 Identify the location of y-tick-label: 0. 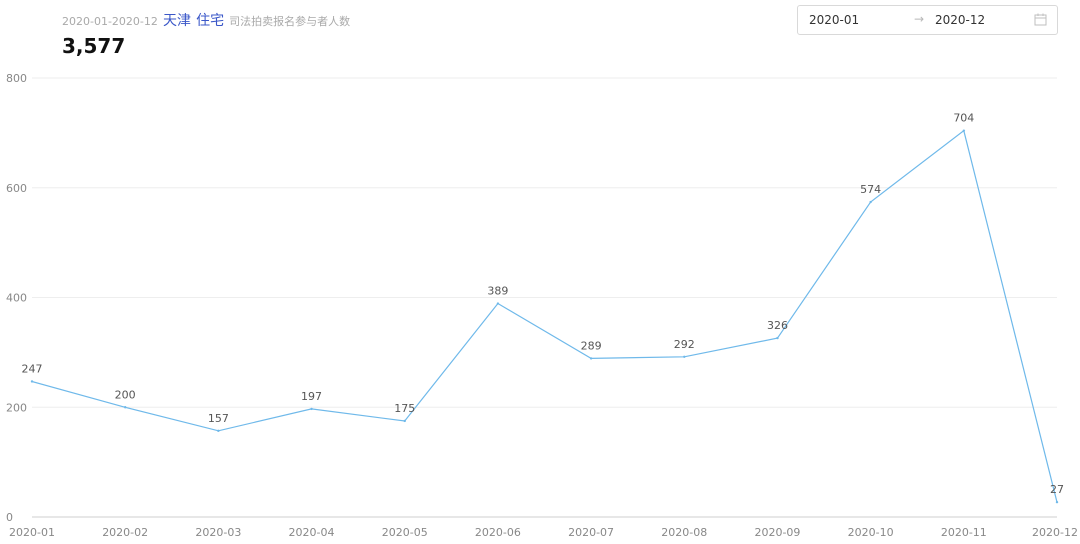
(9, 517).